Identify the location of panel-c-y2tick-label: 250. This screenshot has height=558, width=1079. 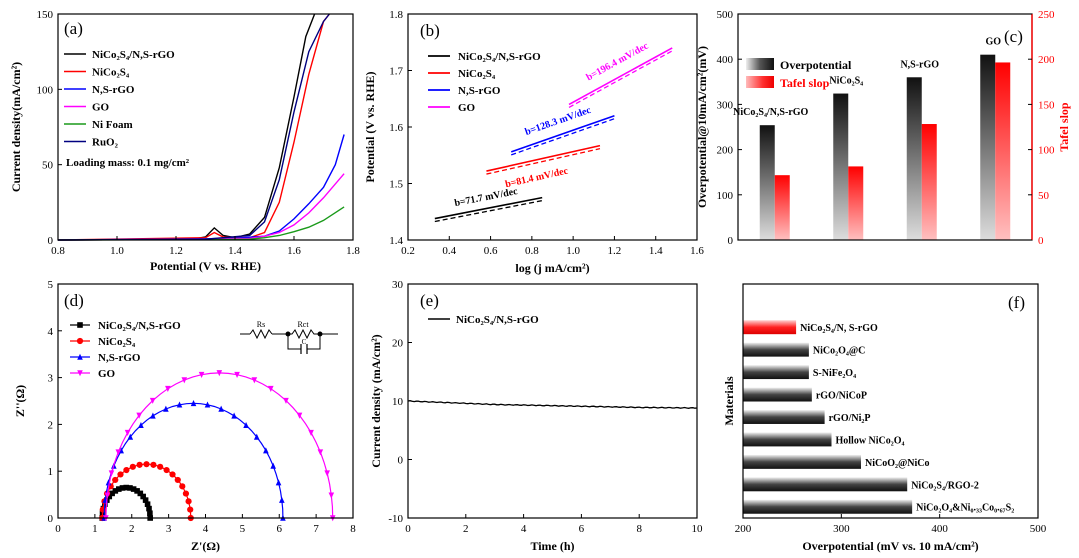
(1046, 15).